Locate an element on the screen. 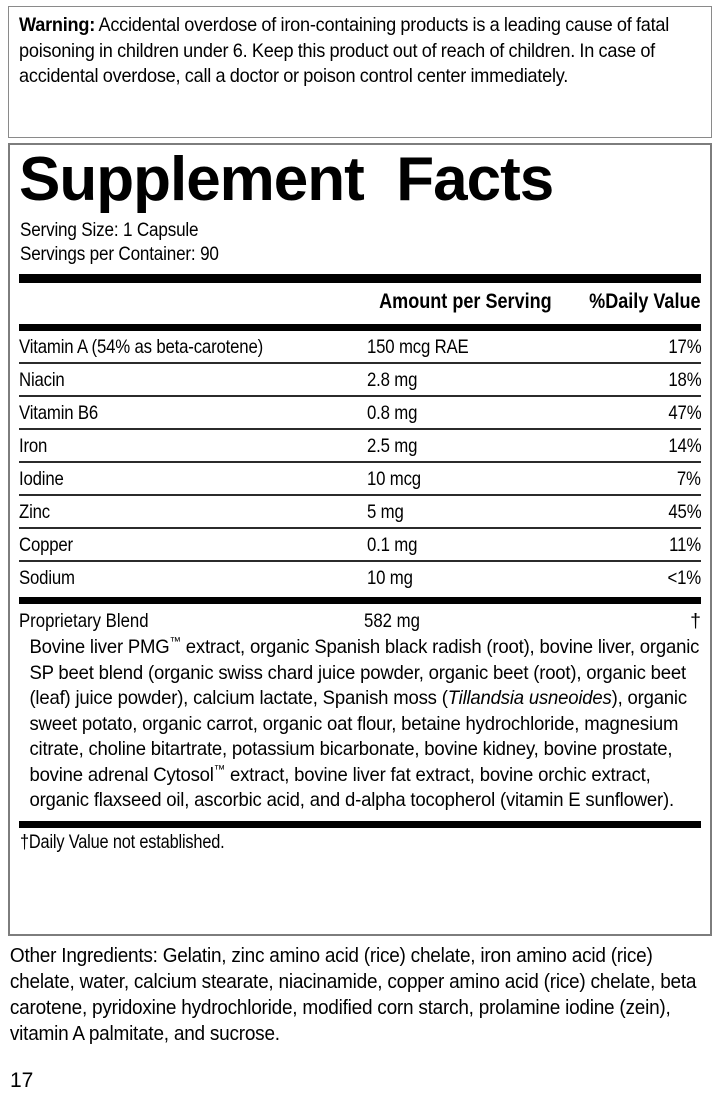  rule-above-headers is located at coordinates (360, 278).